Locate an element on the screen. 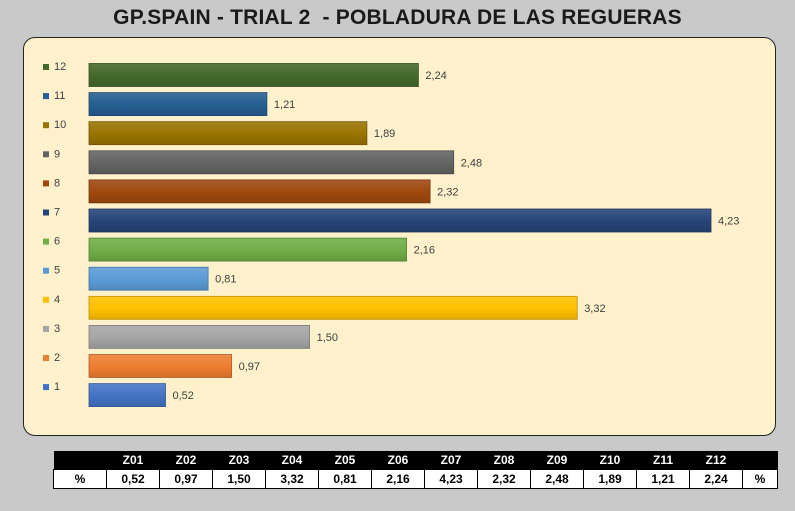  table-header-cell: Z10 is located at coordinates (610, 460).